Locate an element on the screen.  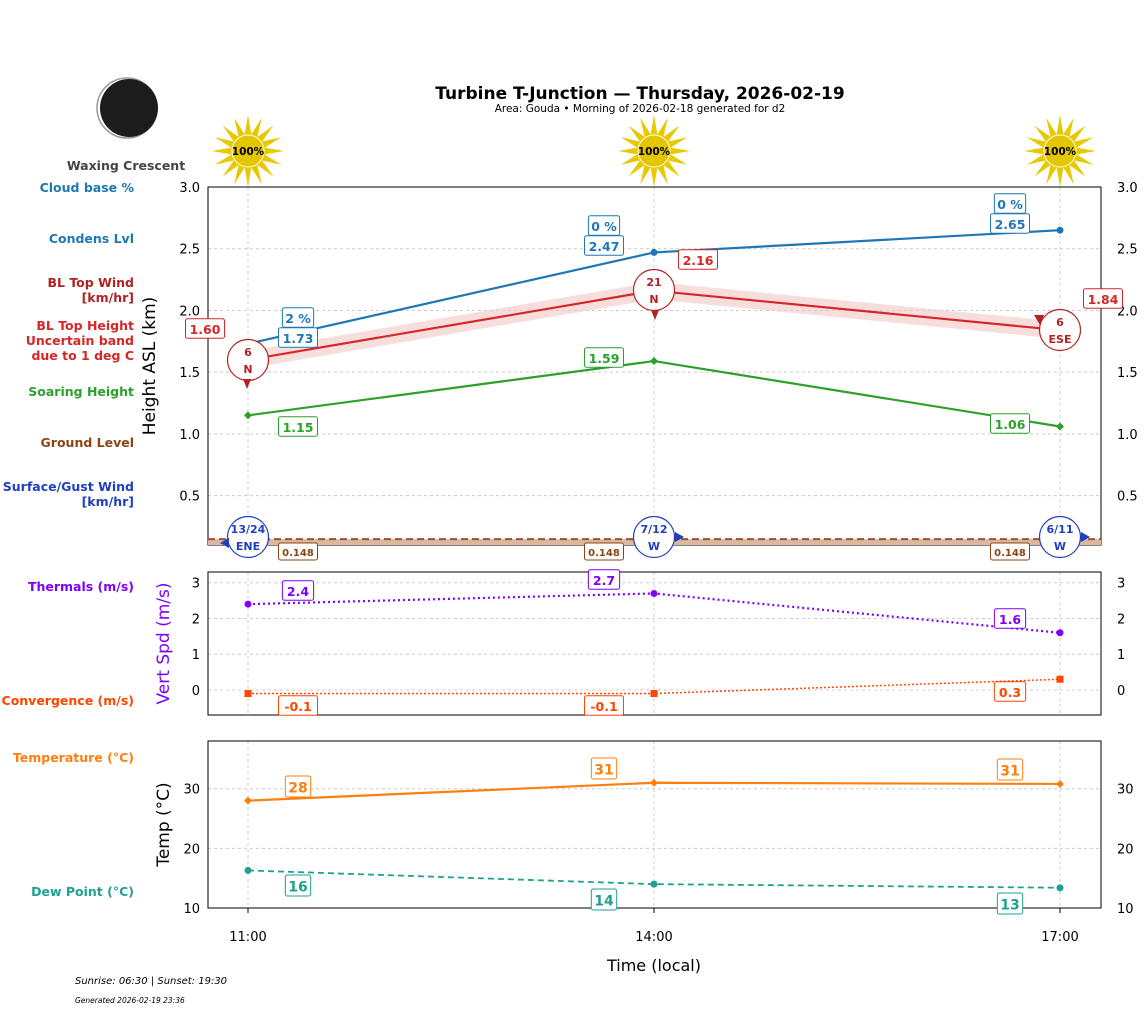
dew-label: 16 is located at coordinates (297, 887).